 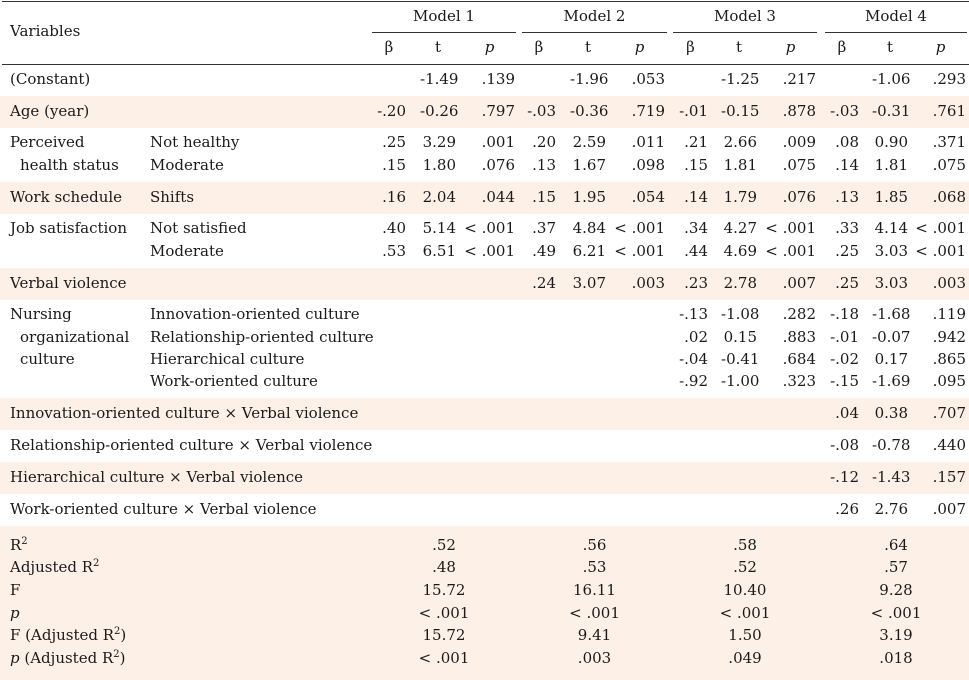 What do you see at coordinates (740, 359) in the screenshot?
I see `cell-t: -0.41` at bounding box center [740, 359].